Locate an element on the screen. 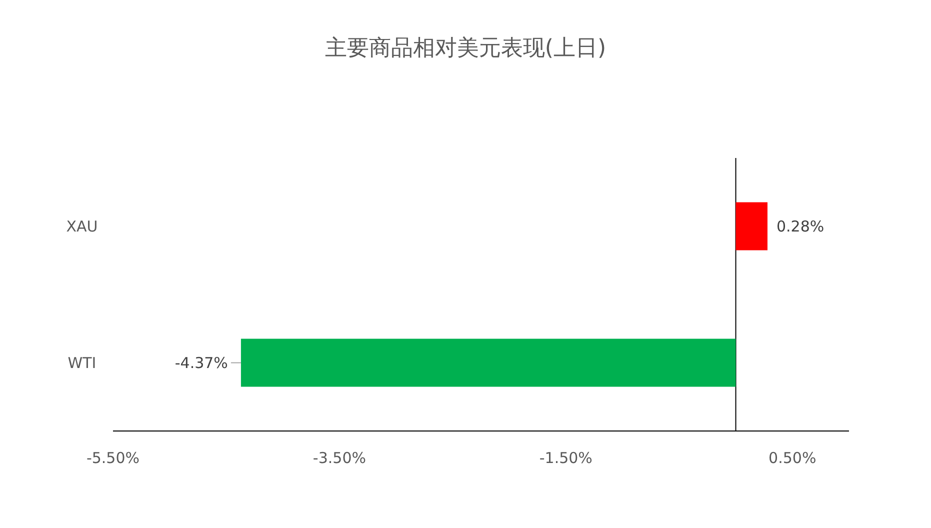 This screenshot has height=528, width=931. y-tick-label: WTI is located at coordinates (82, 363).